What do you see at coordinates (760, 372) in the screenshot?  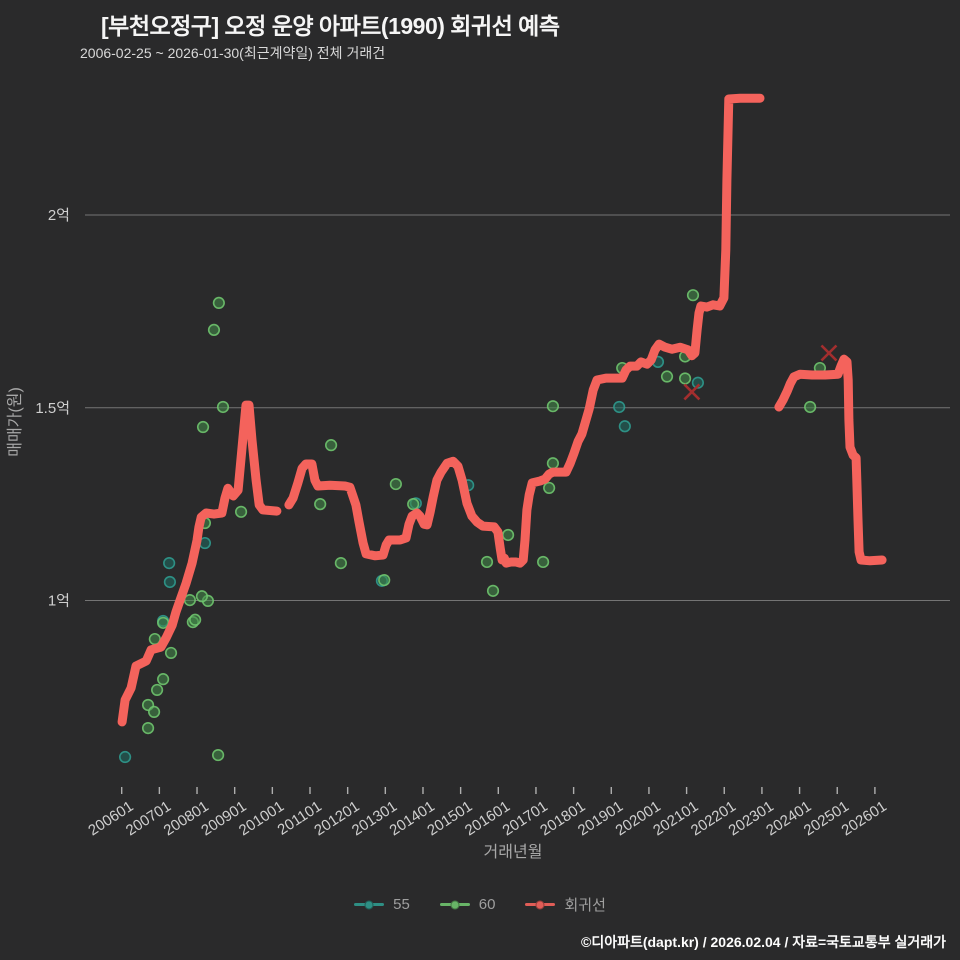 I see `prediction-x-markers` at bounding box center [760, 372].